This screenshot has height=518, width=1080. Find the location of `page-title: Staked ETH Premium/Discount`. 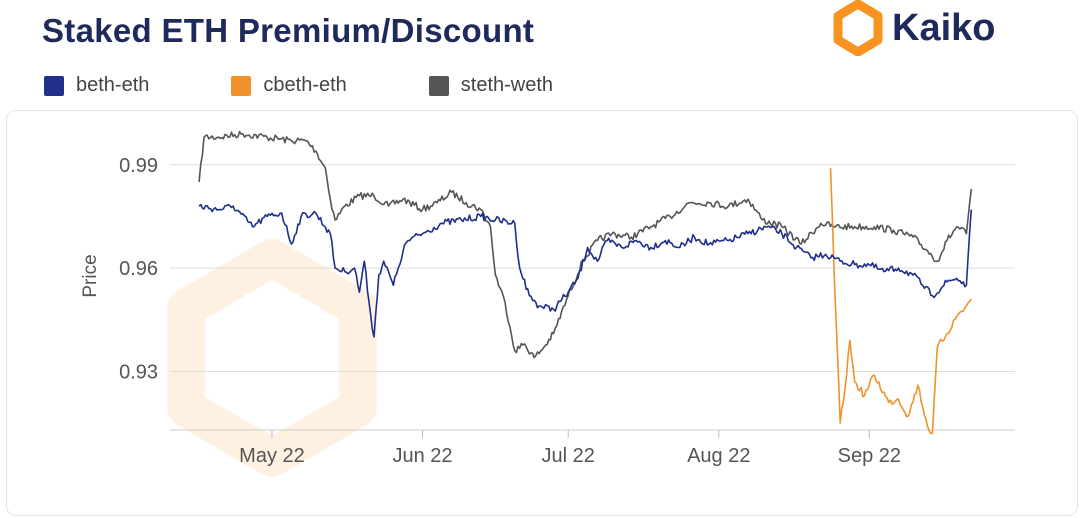

page-title: Staked ETH Premium/Discount is located at coordinates (288, 30).